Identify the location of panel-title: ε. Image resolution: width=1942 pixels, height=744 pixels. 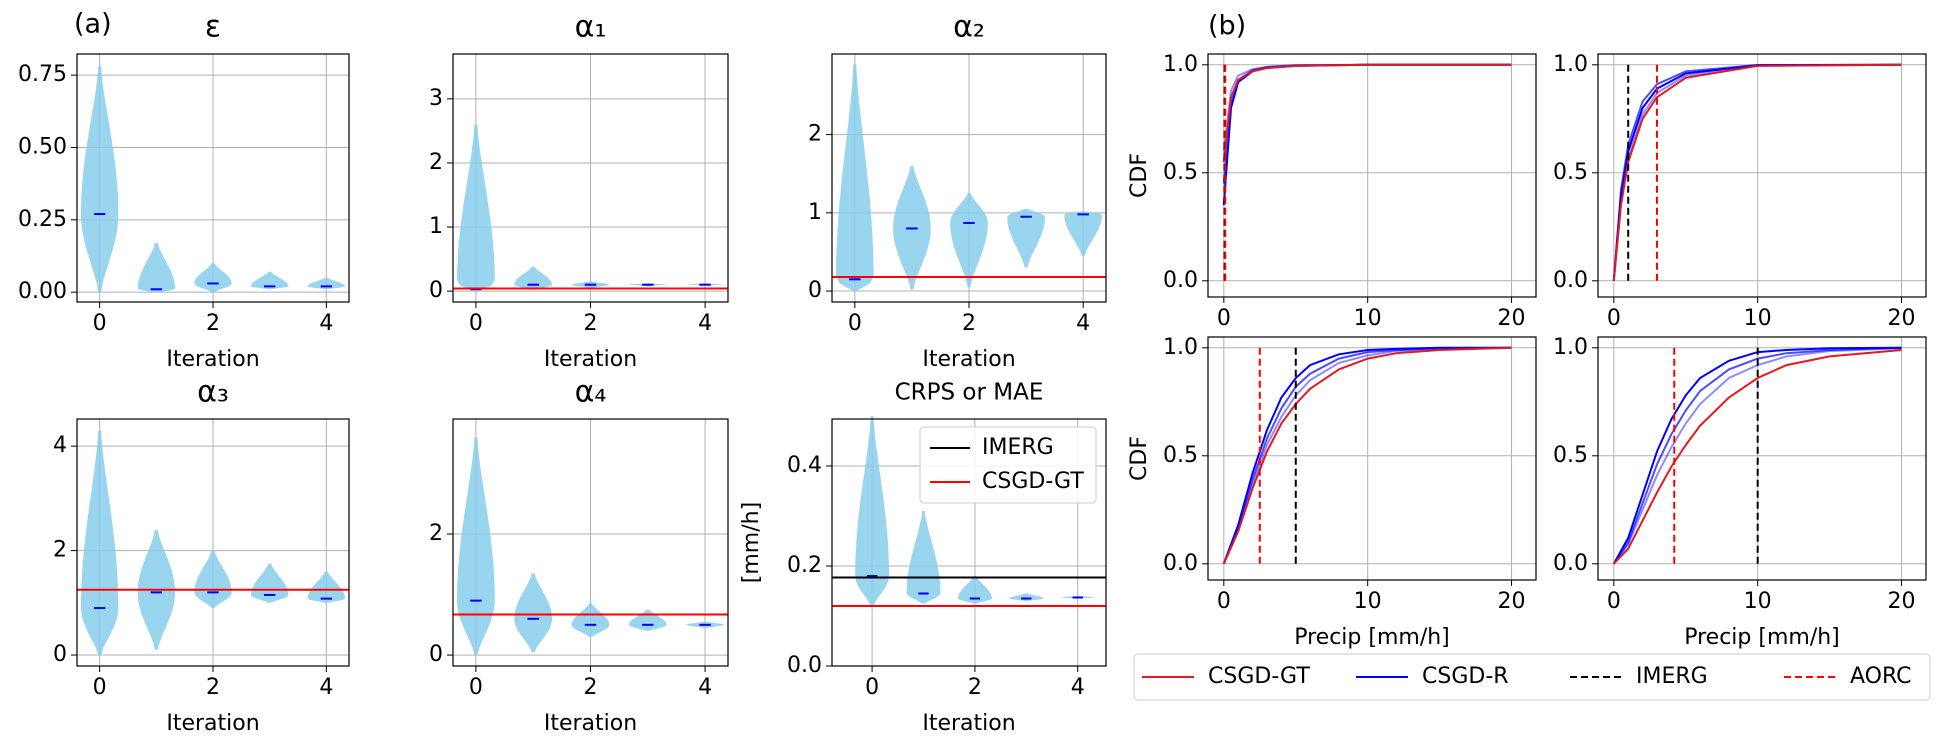
(213, 27).